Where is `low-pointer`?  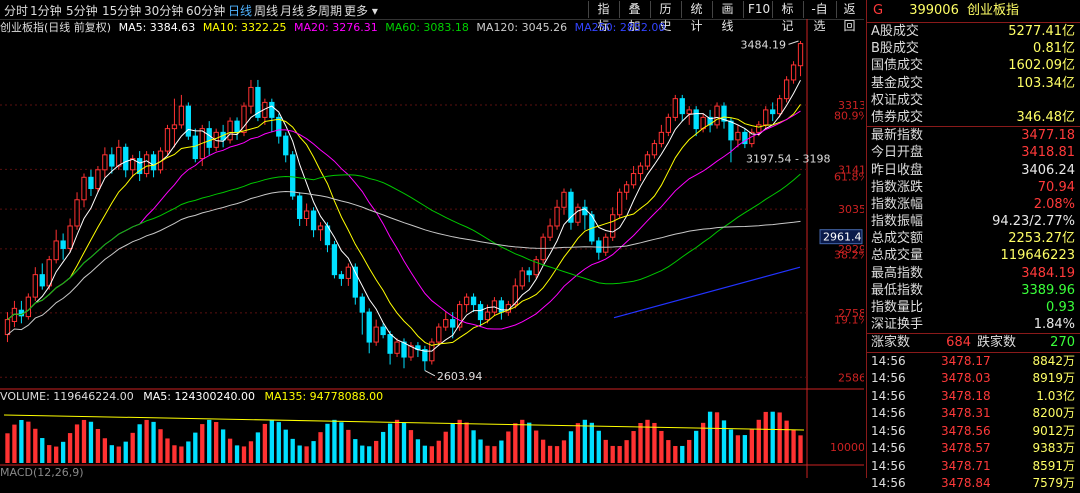
low-pointer is located at coordinates (430, 373).